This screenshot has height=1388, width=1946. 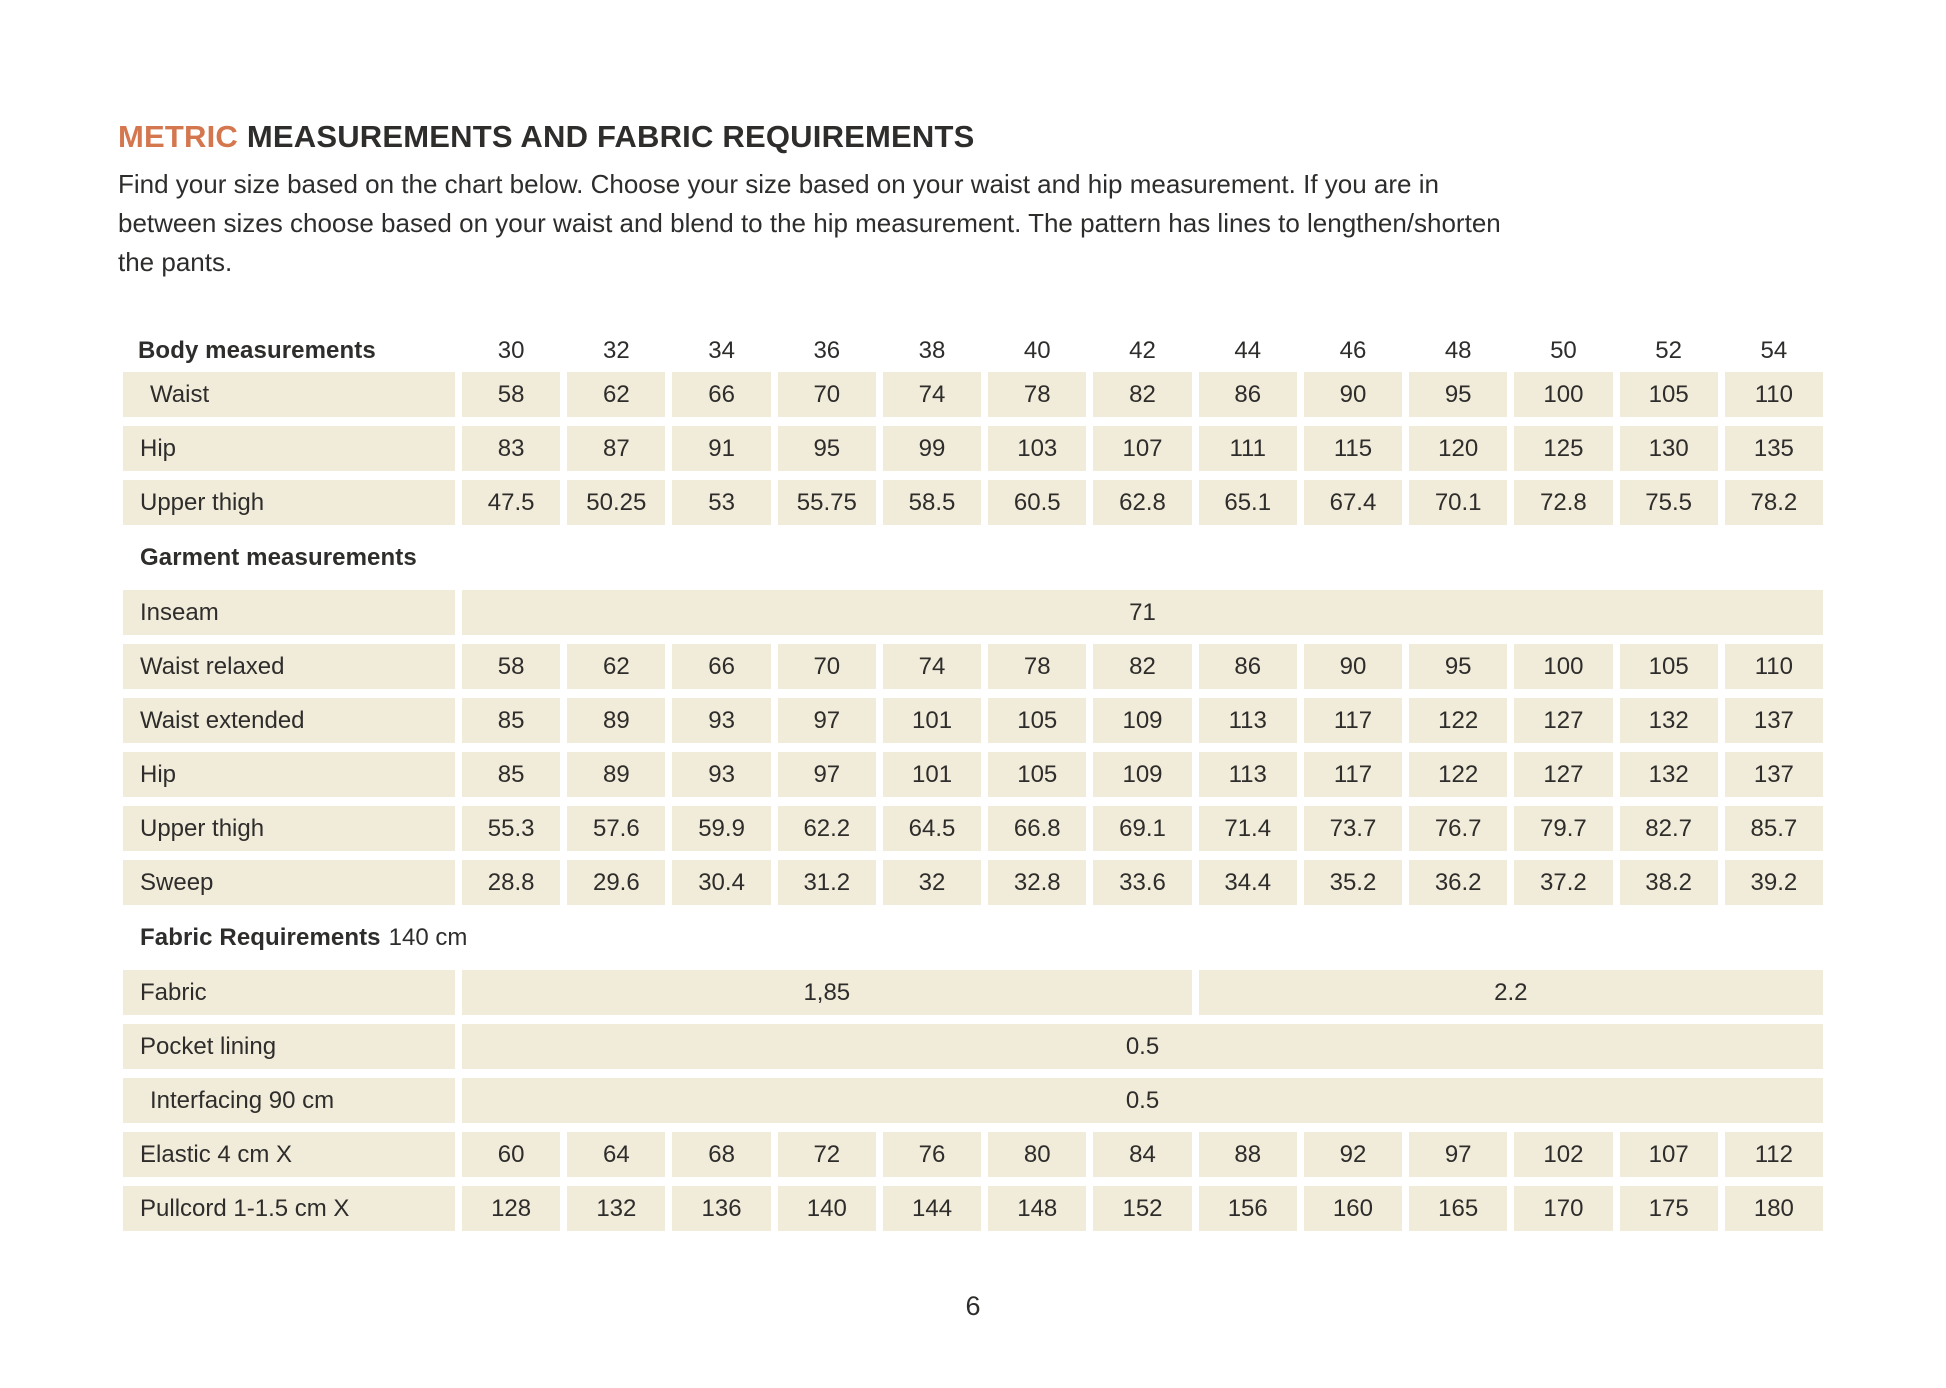 What do you see at coordinates (932, 448) in the screenshot?
I see `value-cell: 99` at bounding box center [932, 448].